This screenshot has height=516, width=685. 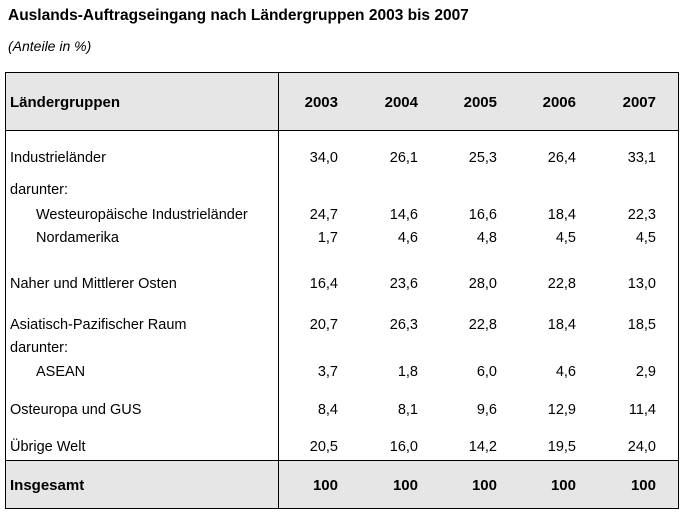 What do you see at coordinates (50, 46) in the screenshot?
I see `subtitle: (Anteile in %)` at bounding box center [50, 46].